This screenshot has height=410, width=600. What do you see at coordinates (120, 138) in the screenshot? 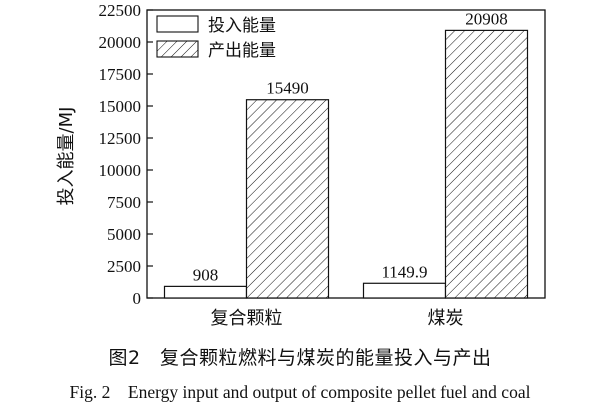
I see `y-tick-label: 12500` at bounding box center [120, 138].